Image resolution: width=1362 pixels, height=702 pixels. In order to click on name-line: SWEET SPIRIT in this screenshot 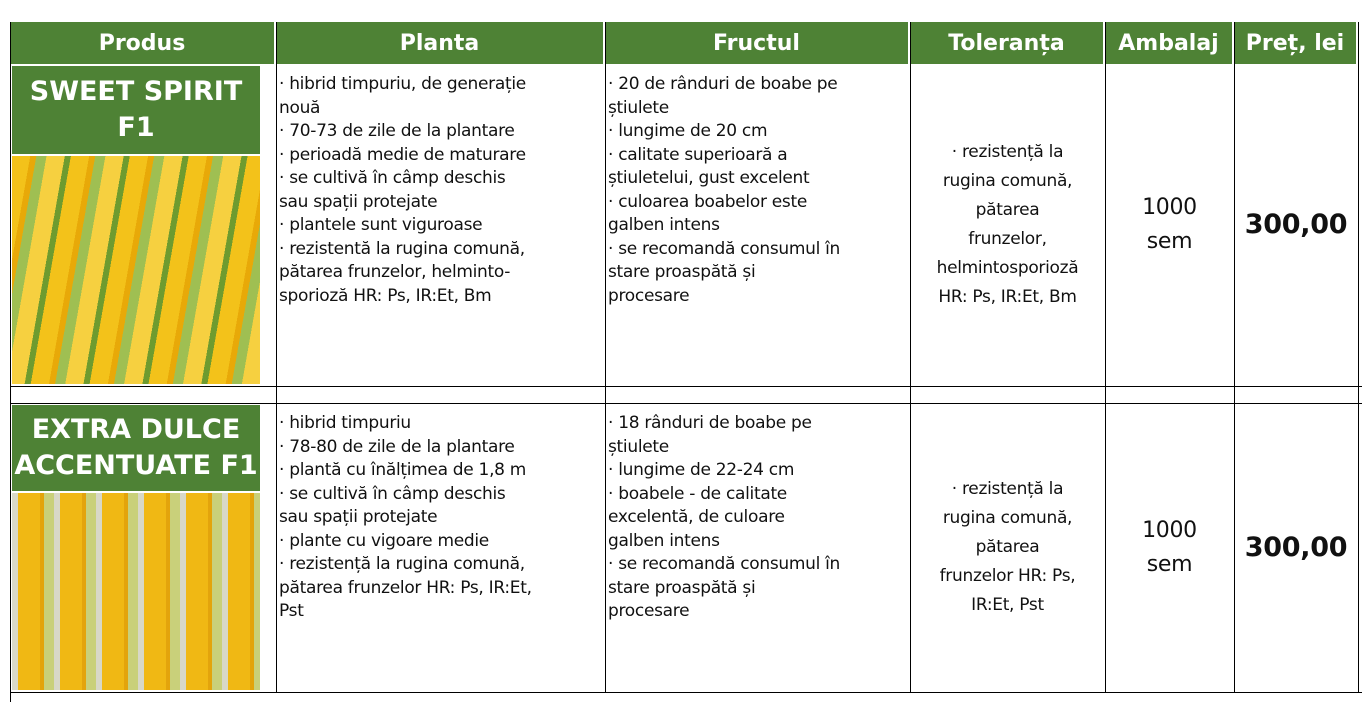, I will do `click(136, 91)`.